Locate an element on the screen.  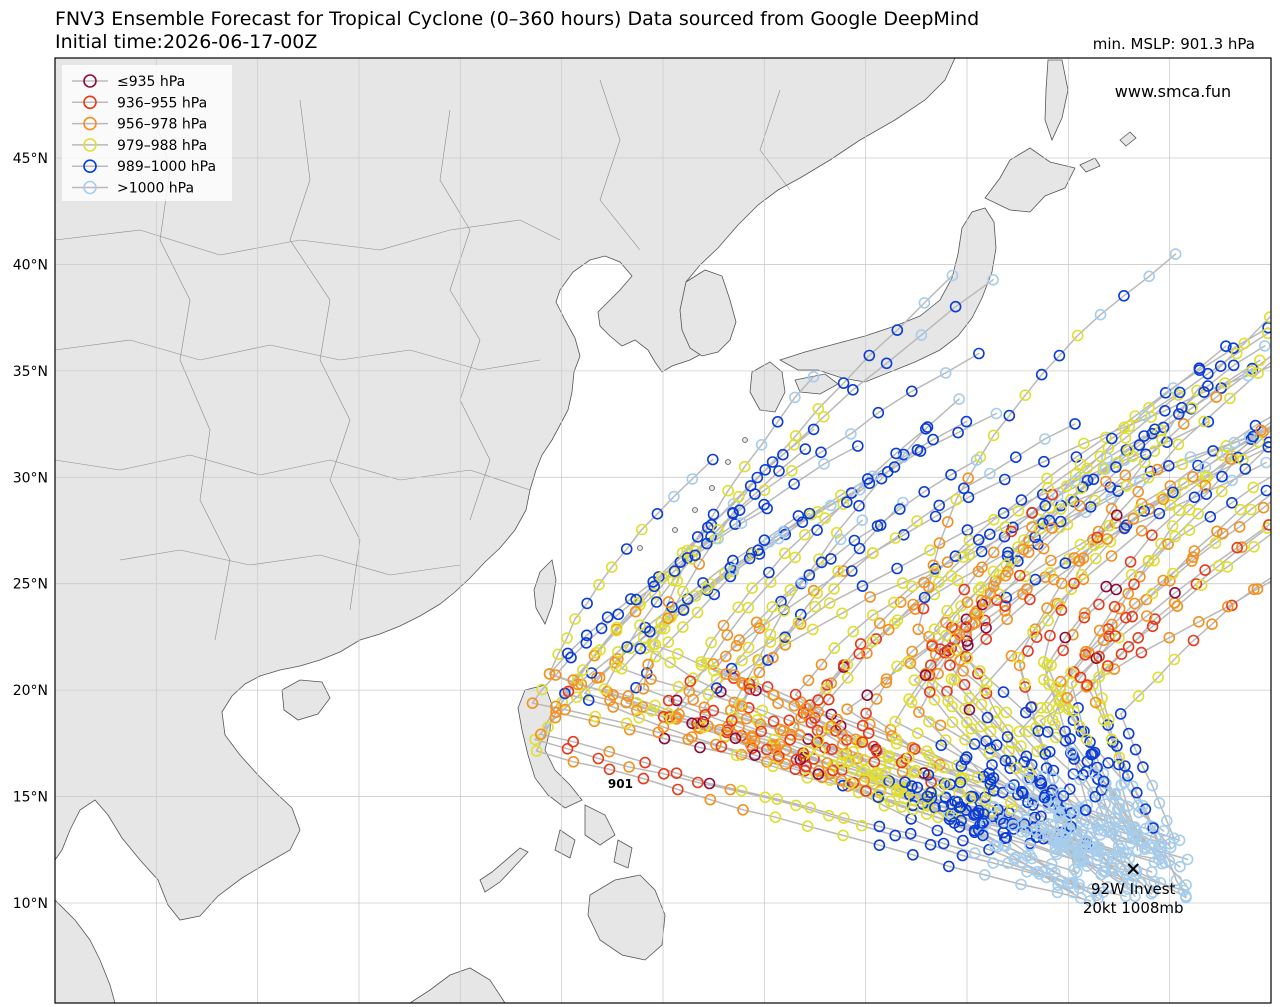
kuril-islands is located at coordinates (1108, 152).